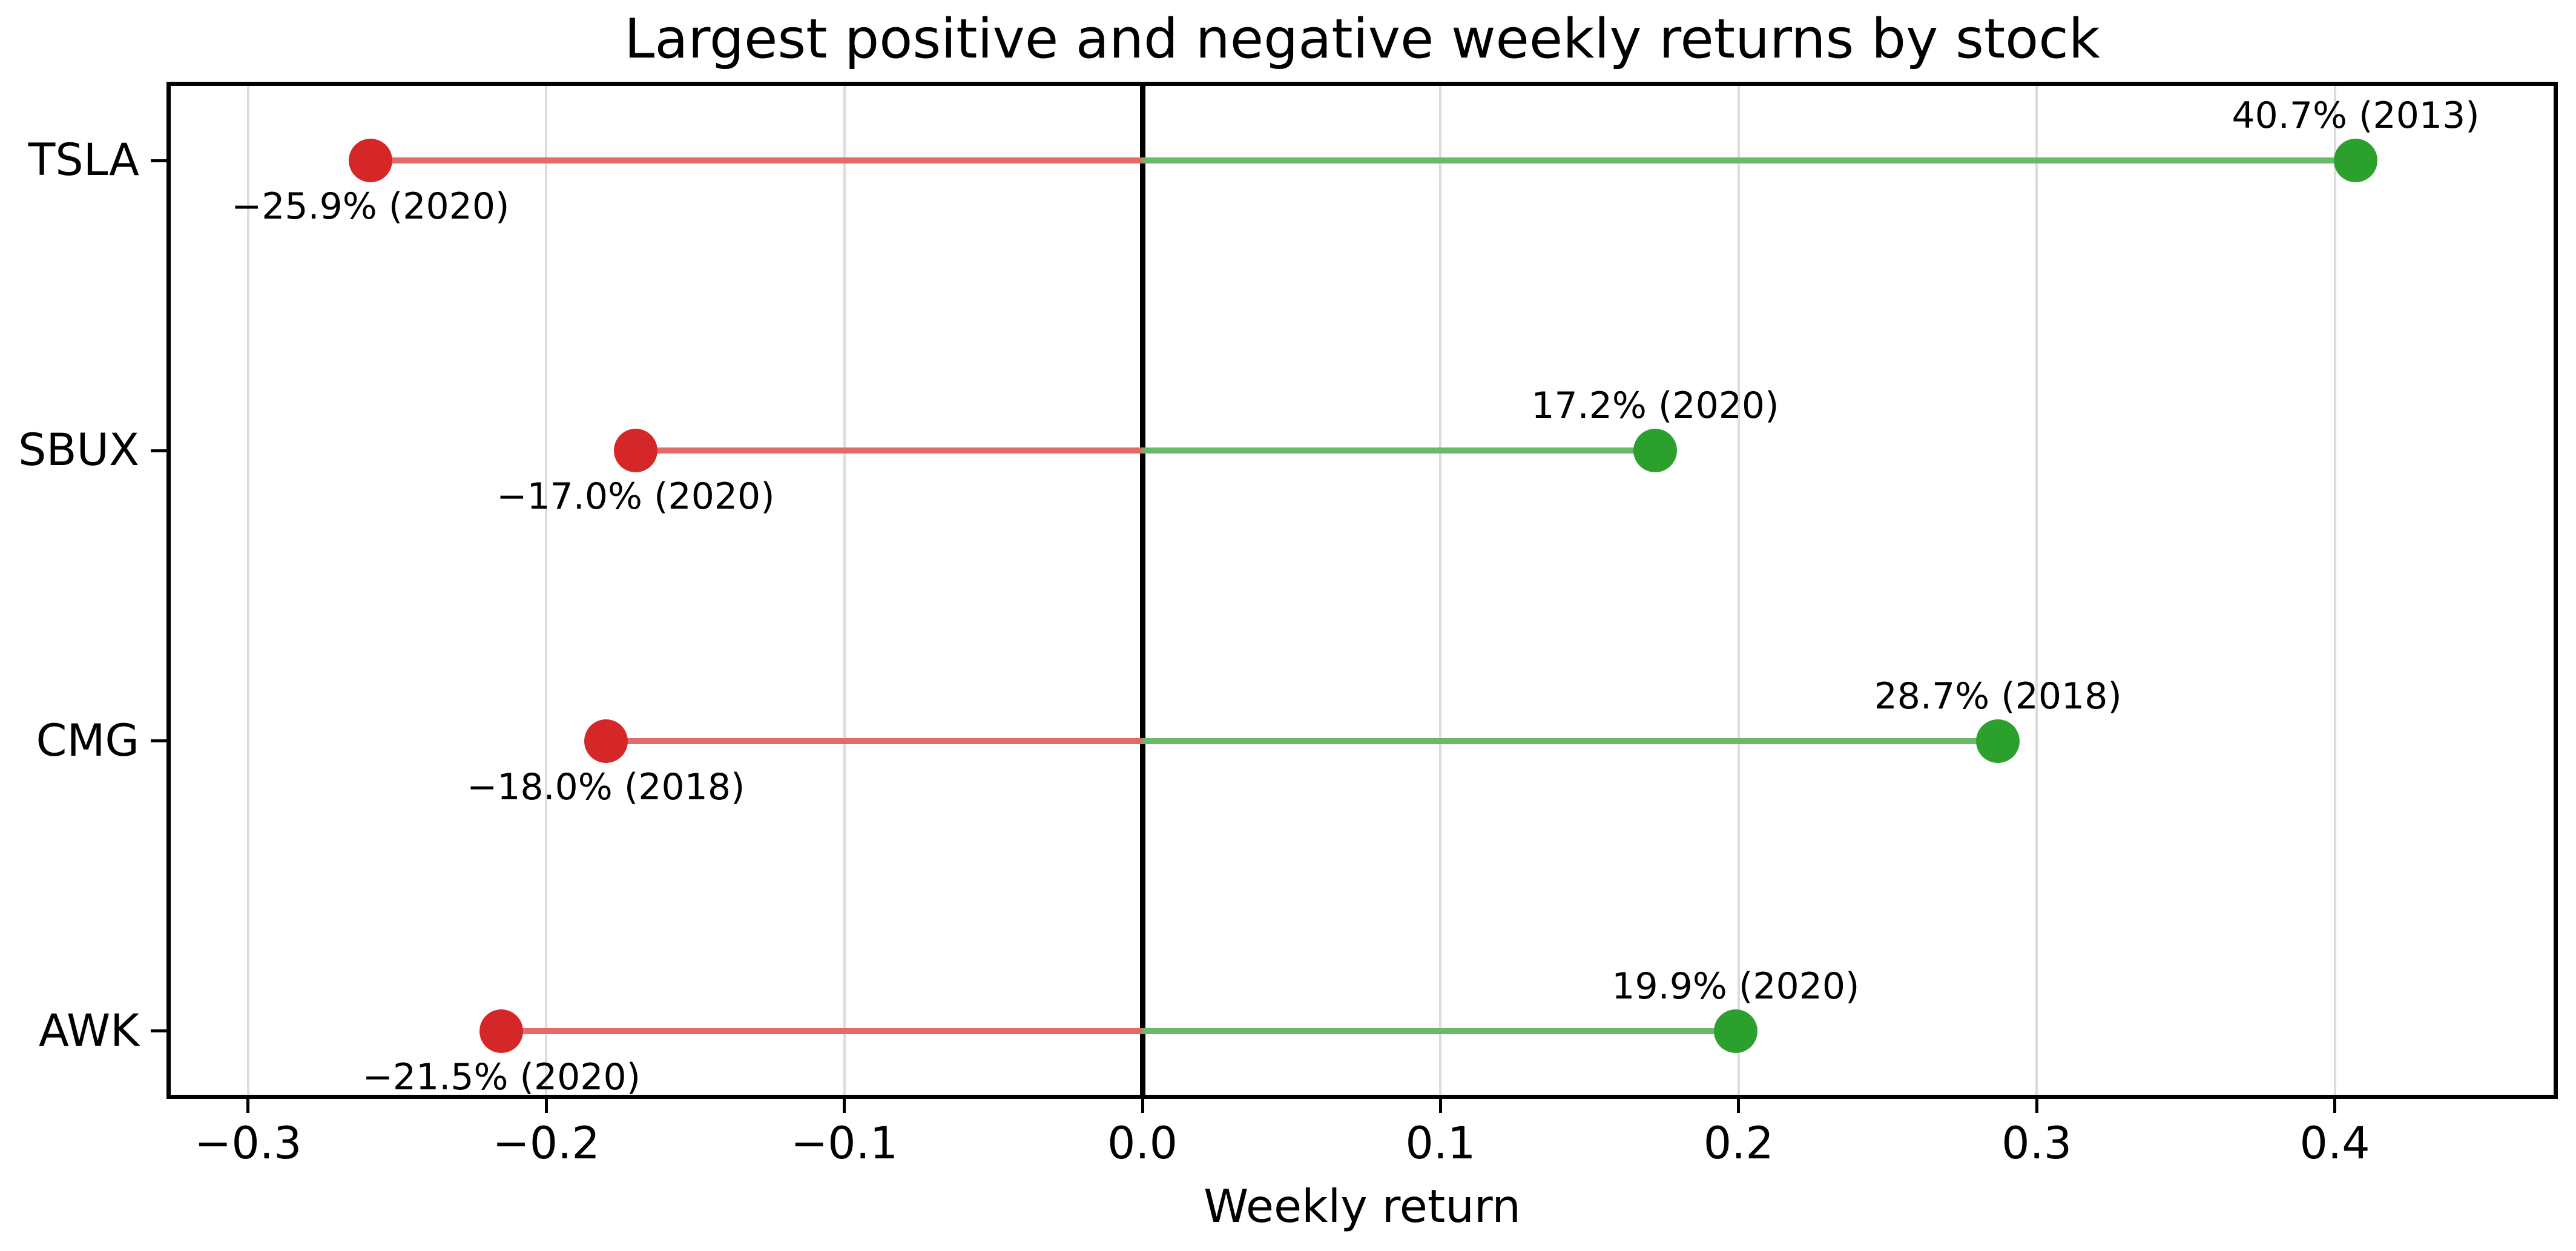 The image size is (2576, 1251). What do you see at coordinates (370, 206) in the screenshot?
I see `negative-value-label: −25.9% (2020)` at bounding box center [370, 206].